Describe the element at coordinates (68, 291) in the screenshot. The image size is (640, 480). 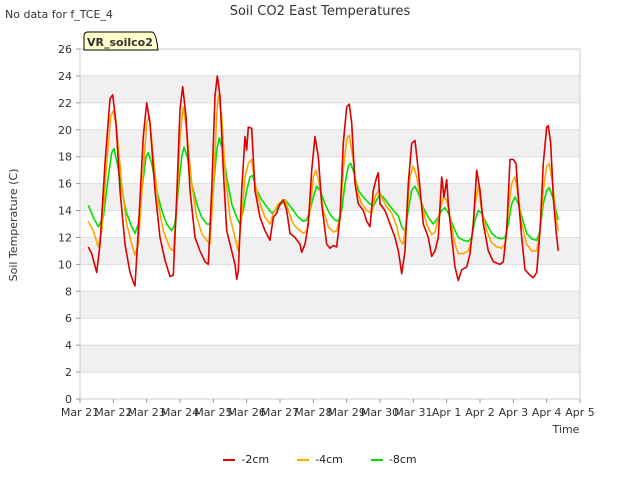
I see `y-tick-label: 8` at that location.